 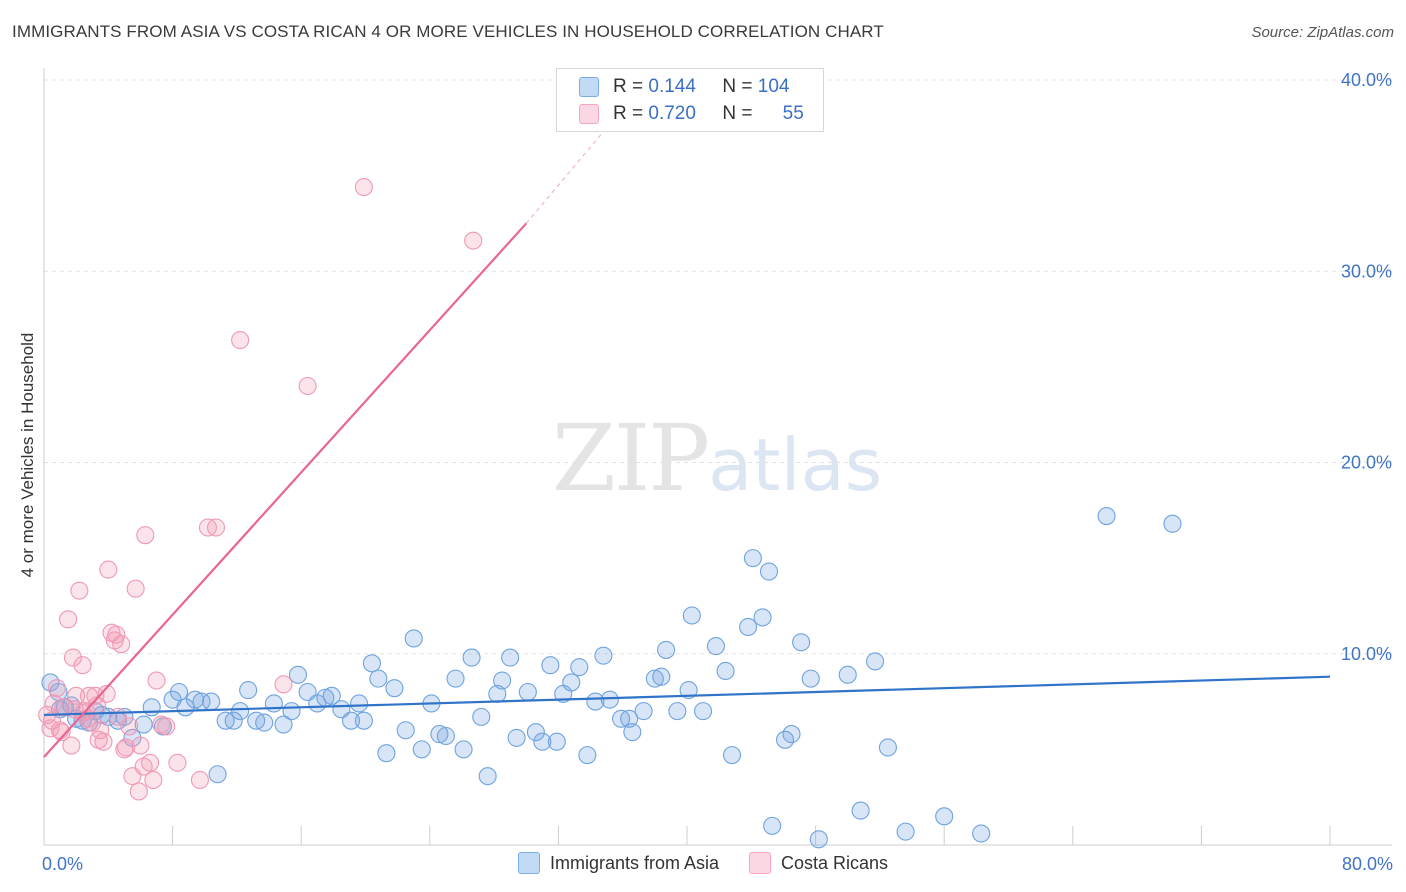 I want to click on series-legend-asia: Immigrants from Asia, so click(x=618, y=863).